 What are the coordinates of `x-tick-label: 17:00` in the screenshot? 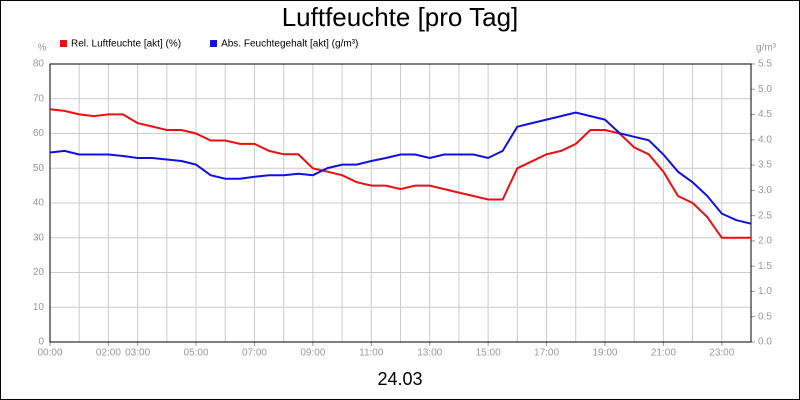 It's located at (546, 353).